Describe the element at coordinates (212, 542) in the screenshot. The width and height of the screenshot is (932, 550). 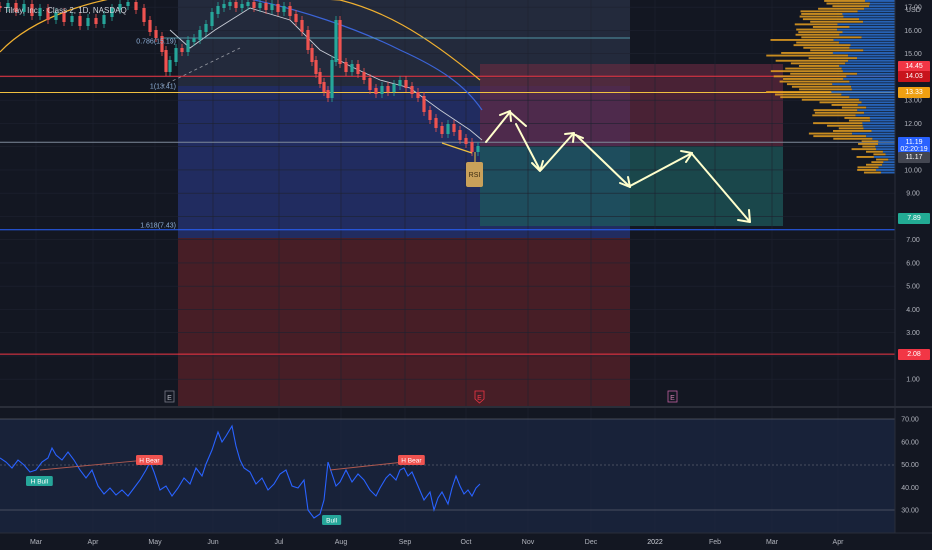
I see `time-tick-label: Jun` at that location.